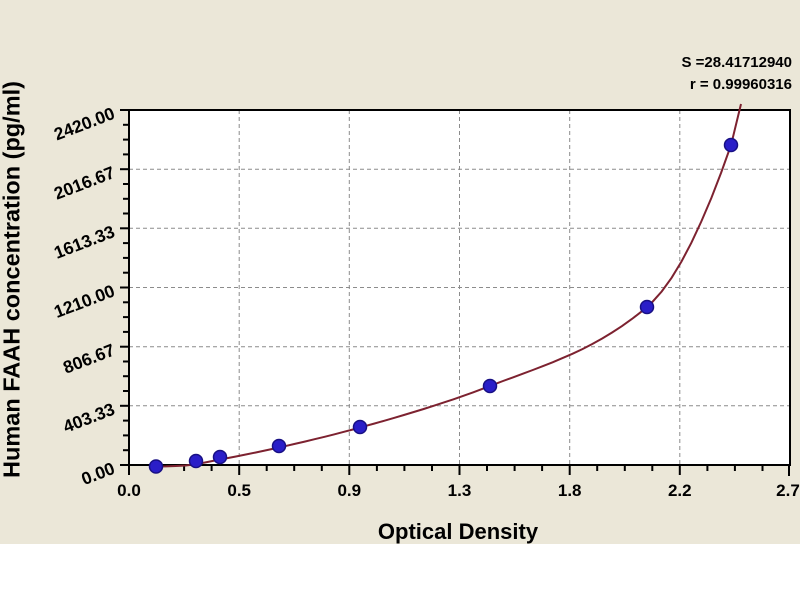  I want to click on svg-text: S =28.41712940, so click(736, 62).